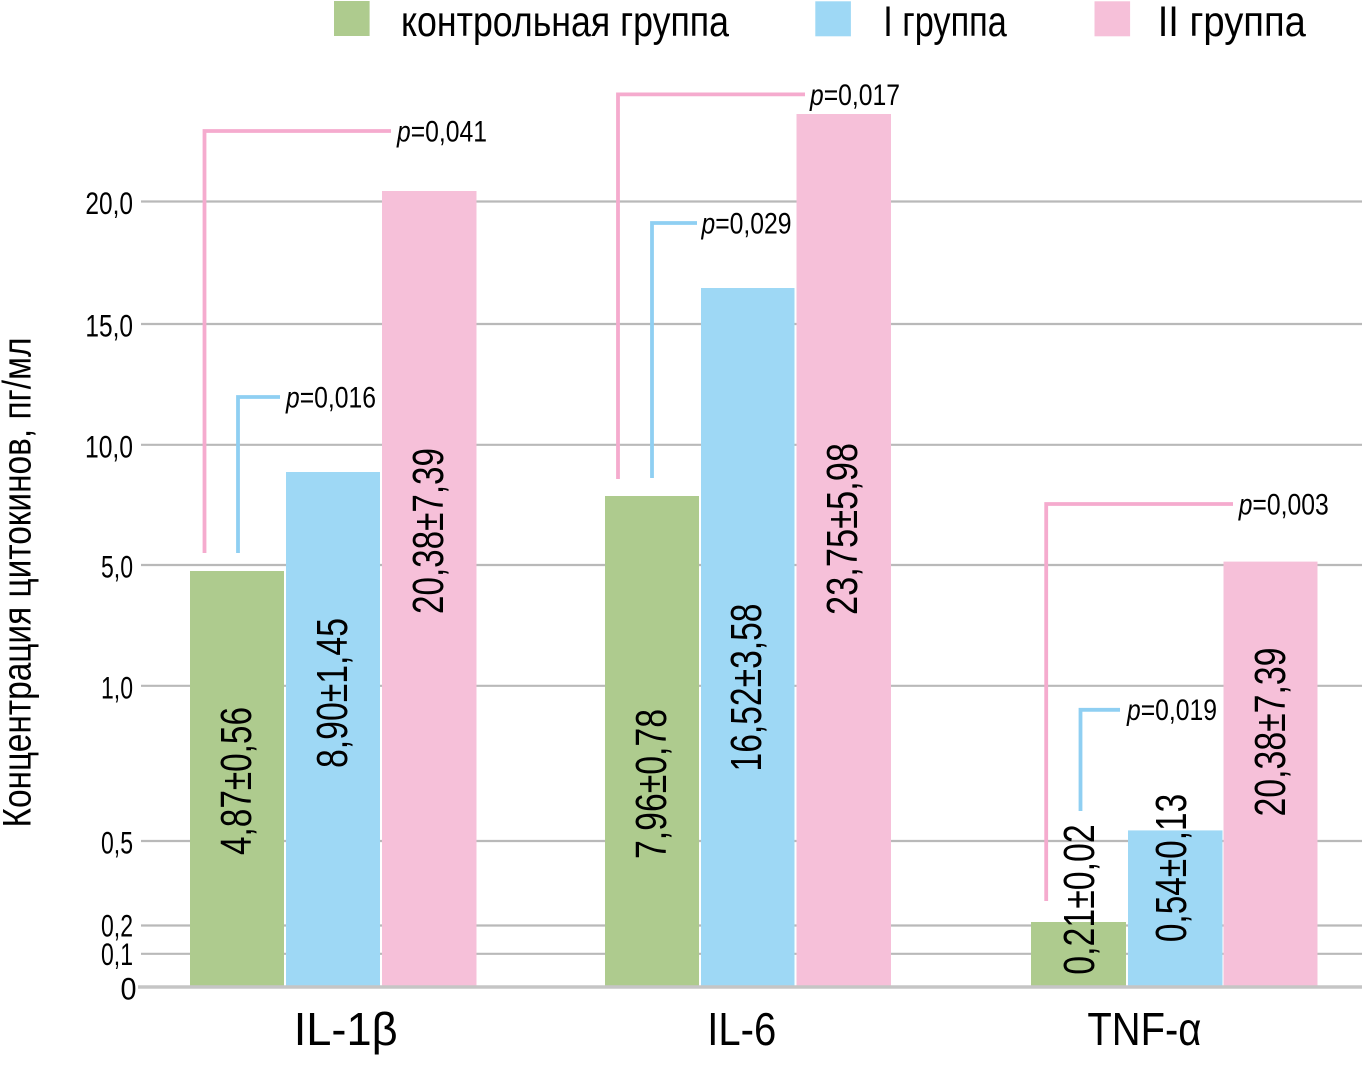 Image resolution: width=1362 pixels, height=1068 pixels. What do you see at coordinates (117, 567) in the screenshot?
I see `svg-text: 5,0` at bounding box center [117, 567].